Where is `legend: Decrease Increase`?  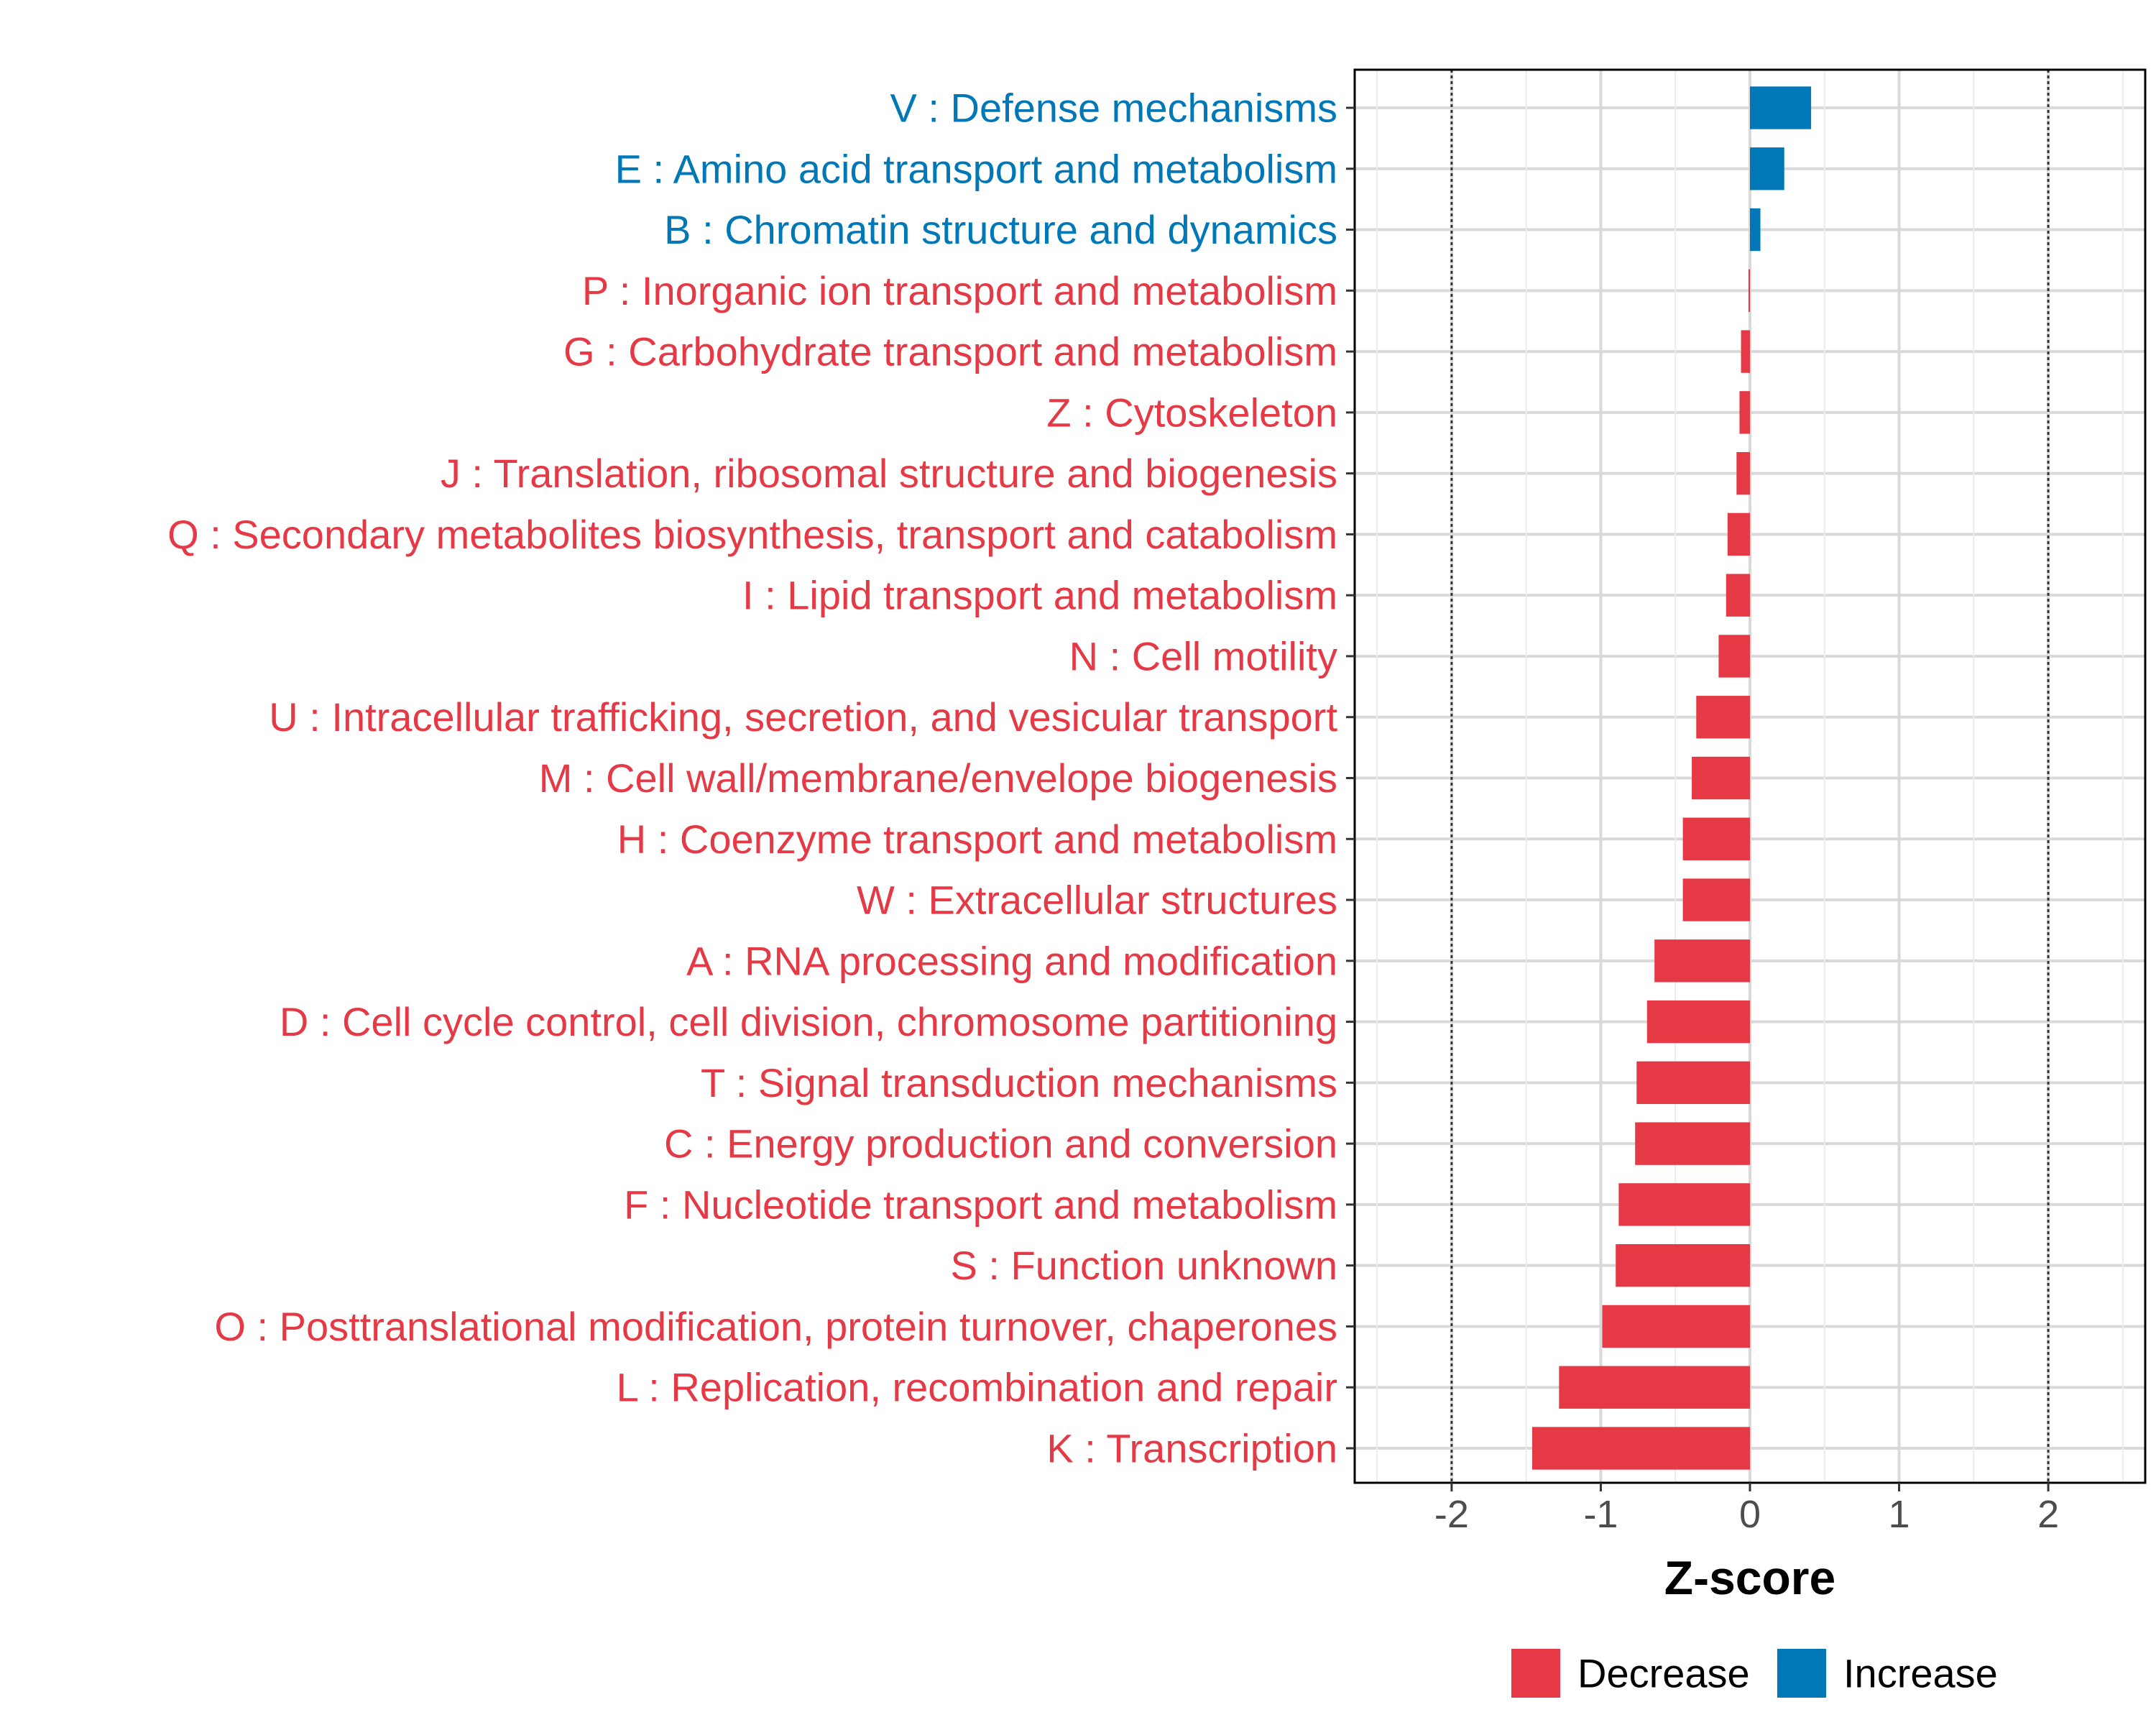 legend: Decrease Increase is located at coordinates (1754, 1673).